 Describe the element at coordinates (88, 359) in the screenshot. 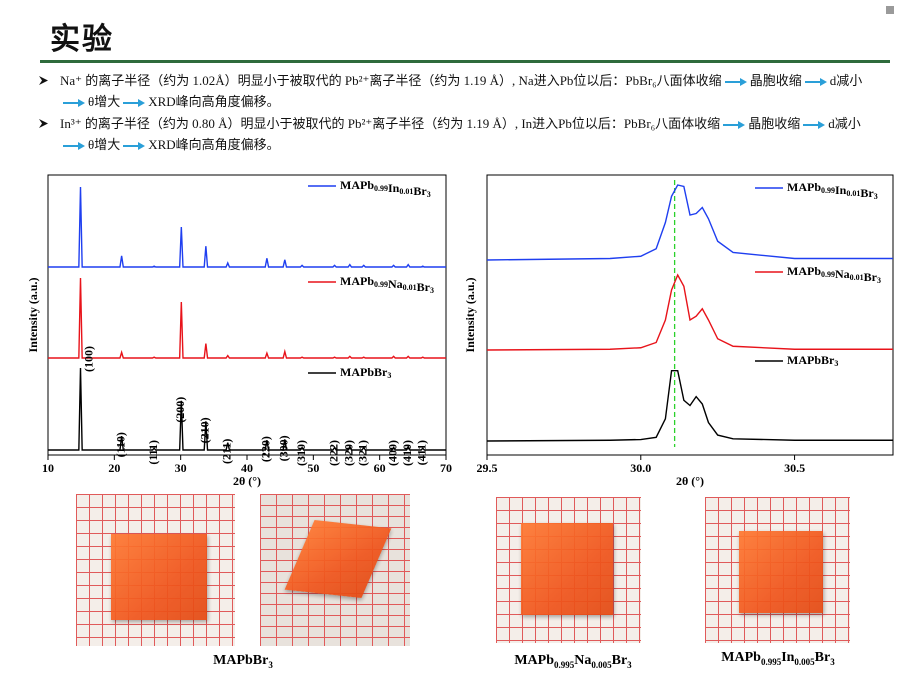

I see `peak-label: (100)` at that location.